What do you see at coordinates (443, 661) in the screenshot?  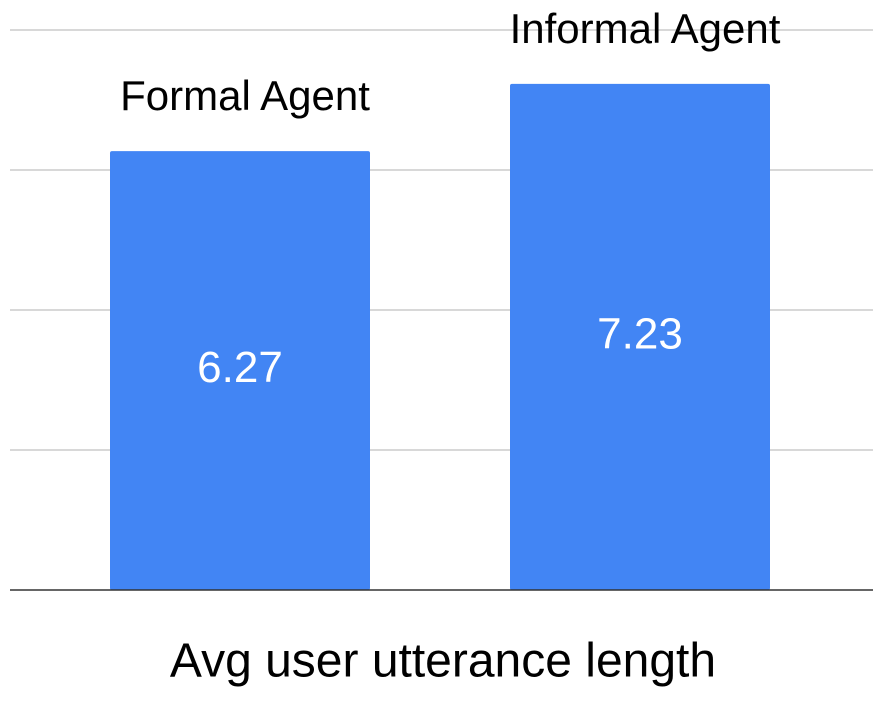 I see `x-axis-label: Avg user utterance length` at bounding box center [443, 661].